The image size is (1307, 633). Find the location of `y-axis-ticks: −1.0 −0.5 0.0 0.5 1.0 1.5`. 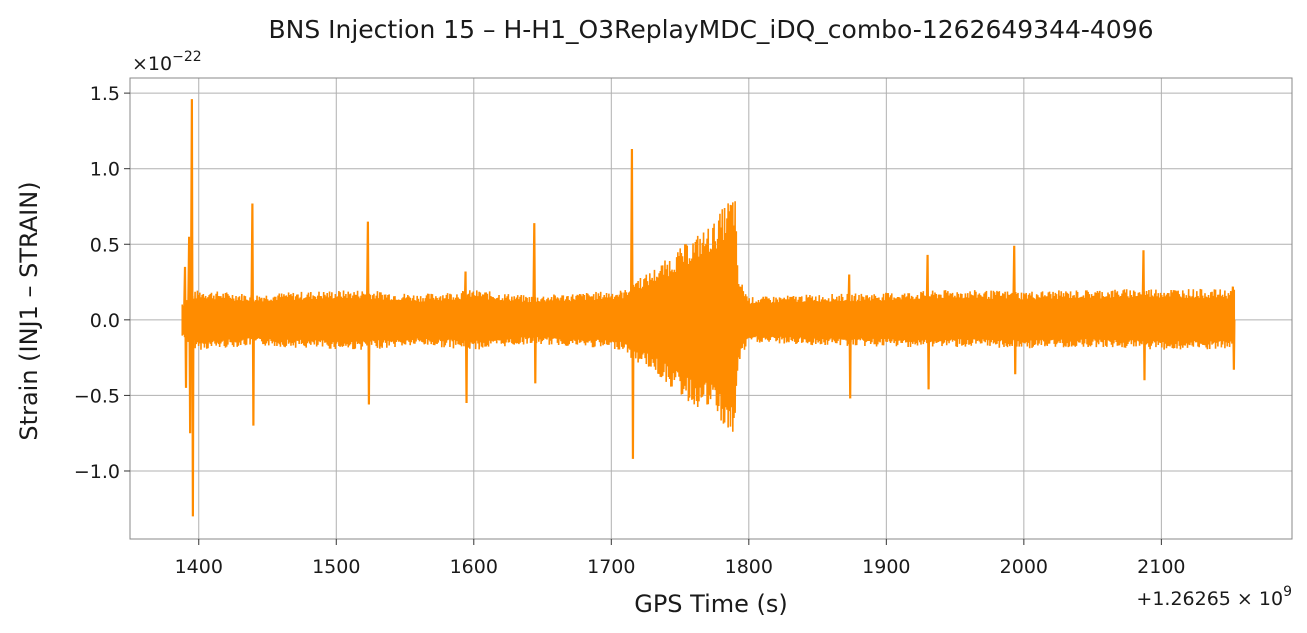

y-axis-ticks: −1.0 −0.5 0.0 0.5 1.0 1.5 is located at coordinates (102, 283).